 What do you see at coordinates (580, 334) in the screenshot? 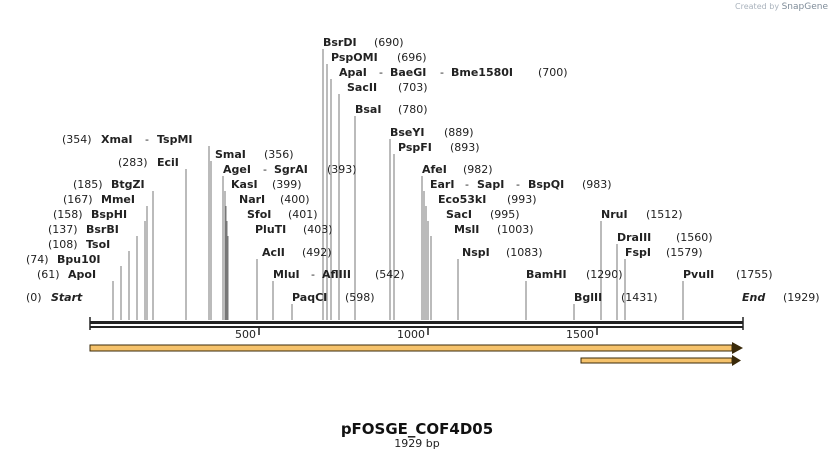
I see `ruler-tick-1500: 1500` at bounding box center [580, 334].